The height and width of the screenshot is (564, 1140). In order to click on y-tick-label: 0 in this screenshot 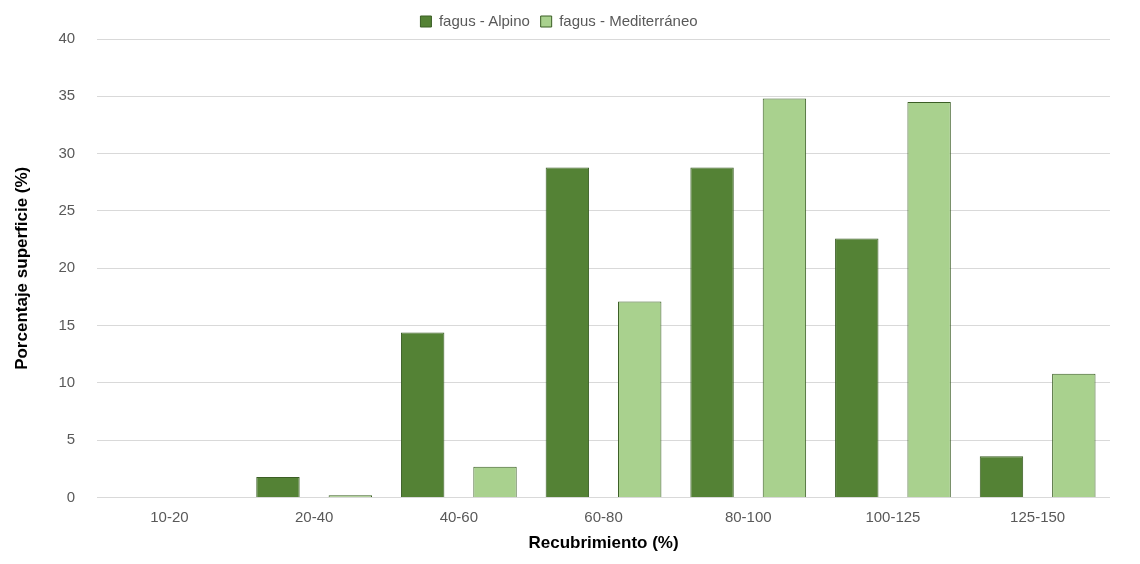, I will do `click(71, 496)`.